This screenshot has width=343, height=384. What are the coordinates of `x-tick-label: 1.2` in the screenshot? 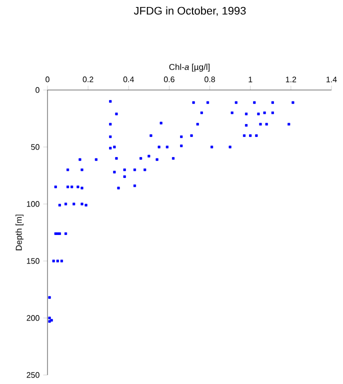 It's located at (291, 79).